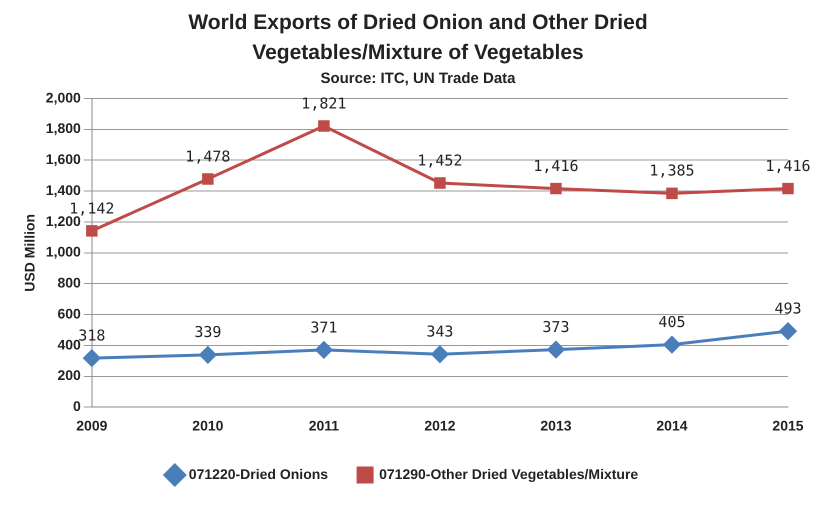 The image size is (836, 516). Describe the element at coordinates (439, 160) in the screenshot. I see `data-label: 1,452` at that location.